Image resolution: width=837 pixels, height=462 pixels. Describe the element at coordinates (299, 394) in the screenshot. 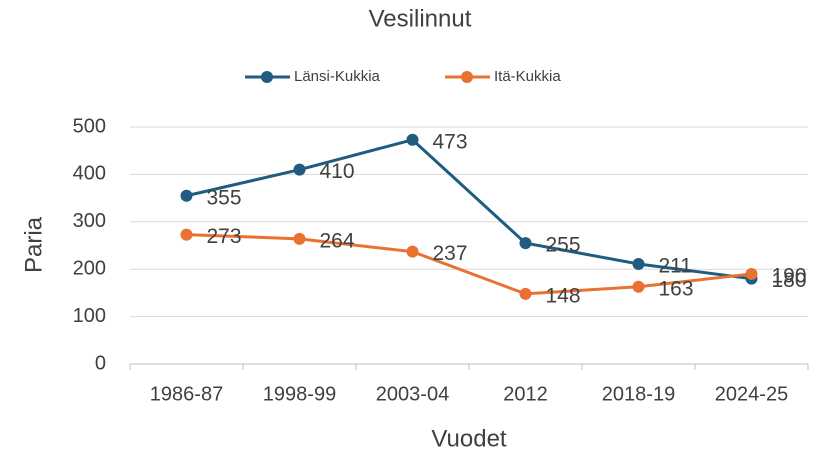

I see `x-tick-label: 1998-99` at that location.